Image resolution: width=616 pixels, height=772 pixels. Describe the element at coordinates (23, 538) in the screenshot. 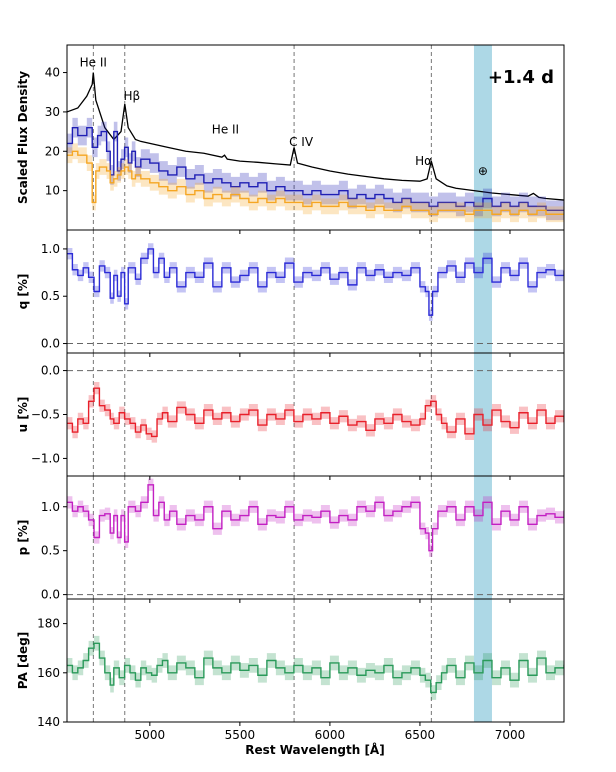

I see `y-axis-label-p: p [%]` at that location.